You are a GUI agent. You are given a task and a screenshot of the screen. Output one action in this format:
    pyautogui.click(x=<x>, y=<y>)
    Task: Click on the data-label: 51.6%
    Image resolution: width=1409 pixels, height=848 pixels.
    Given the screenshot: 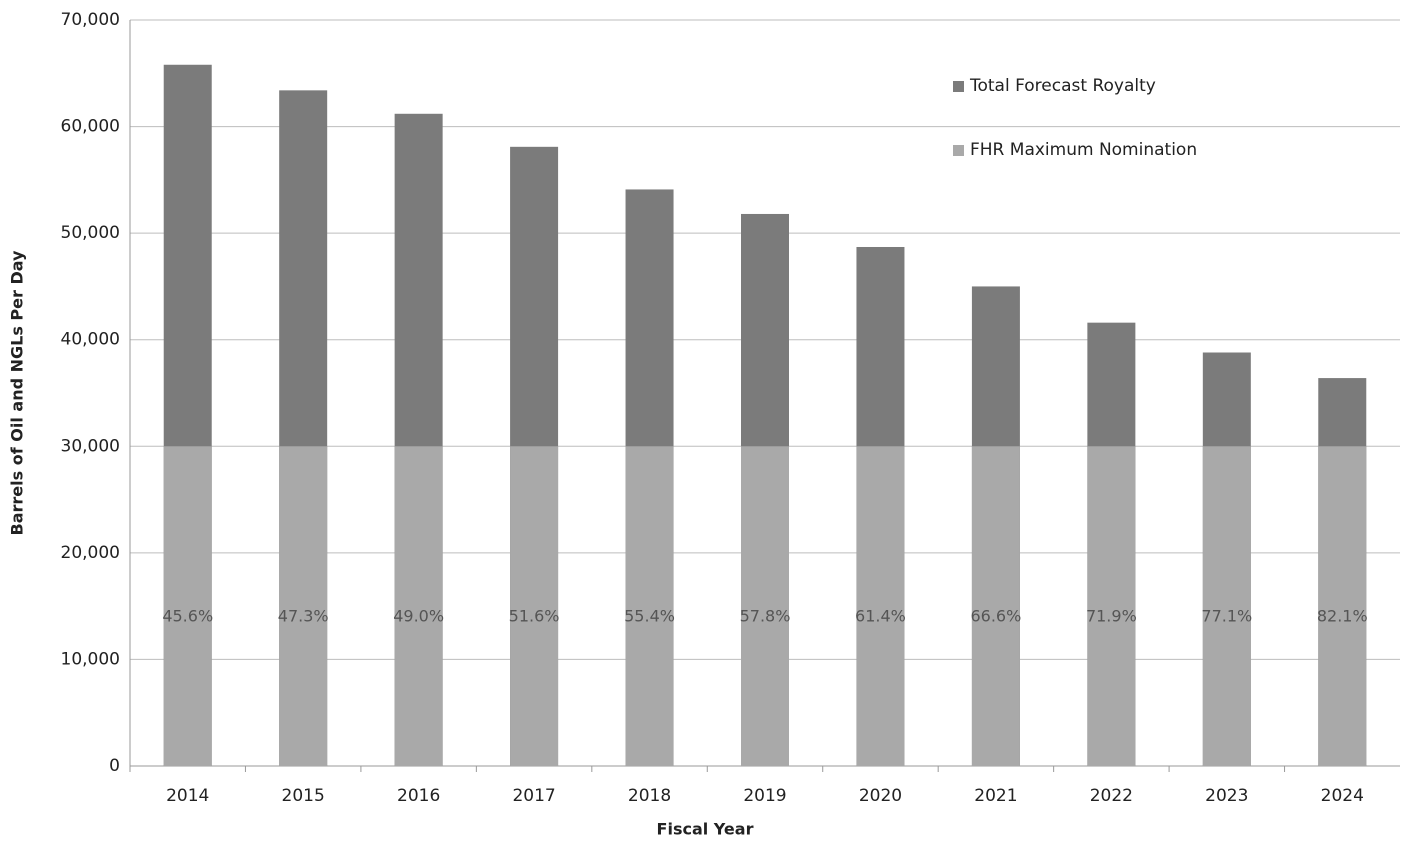 What is the action you would take?
    pyautogui.click(x=534, y=615)
    